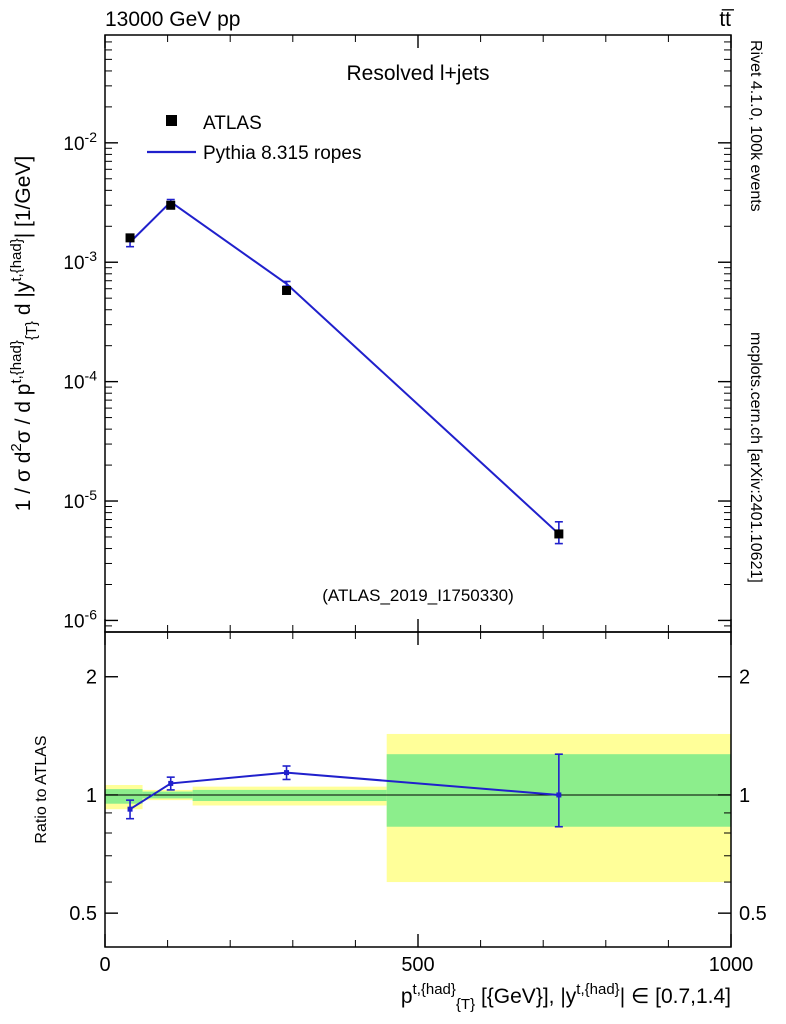  What do you see at coordinates (254, 138) in the screenshot?
I see `legend: ATLAS Pythia 8.315 ropes` at bounding box center [254, 138].